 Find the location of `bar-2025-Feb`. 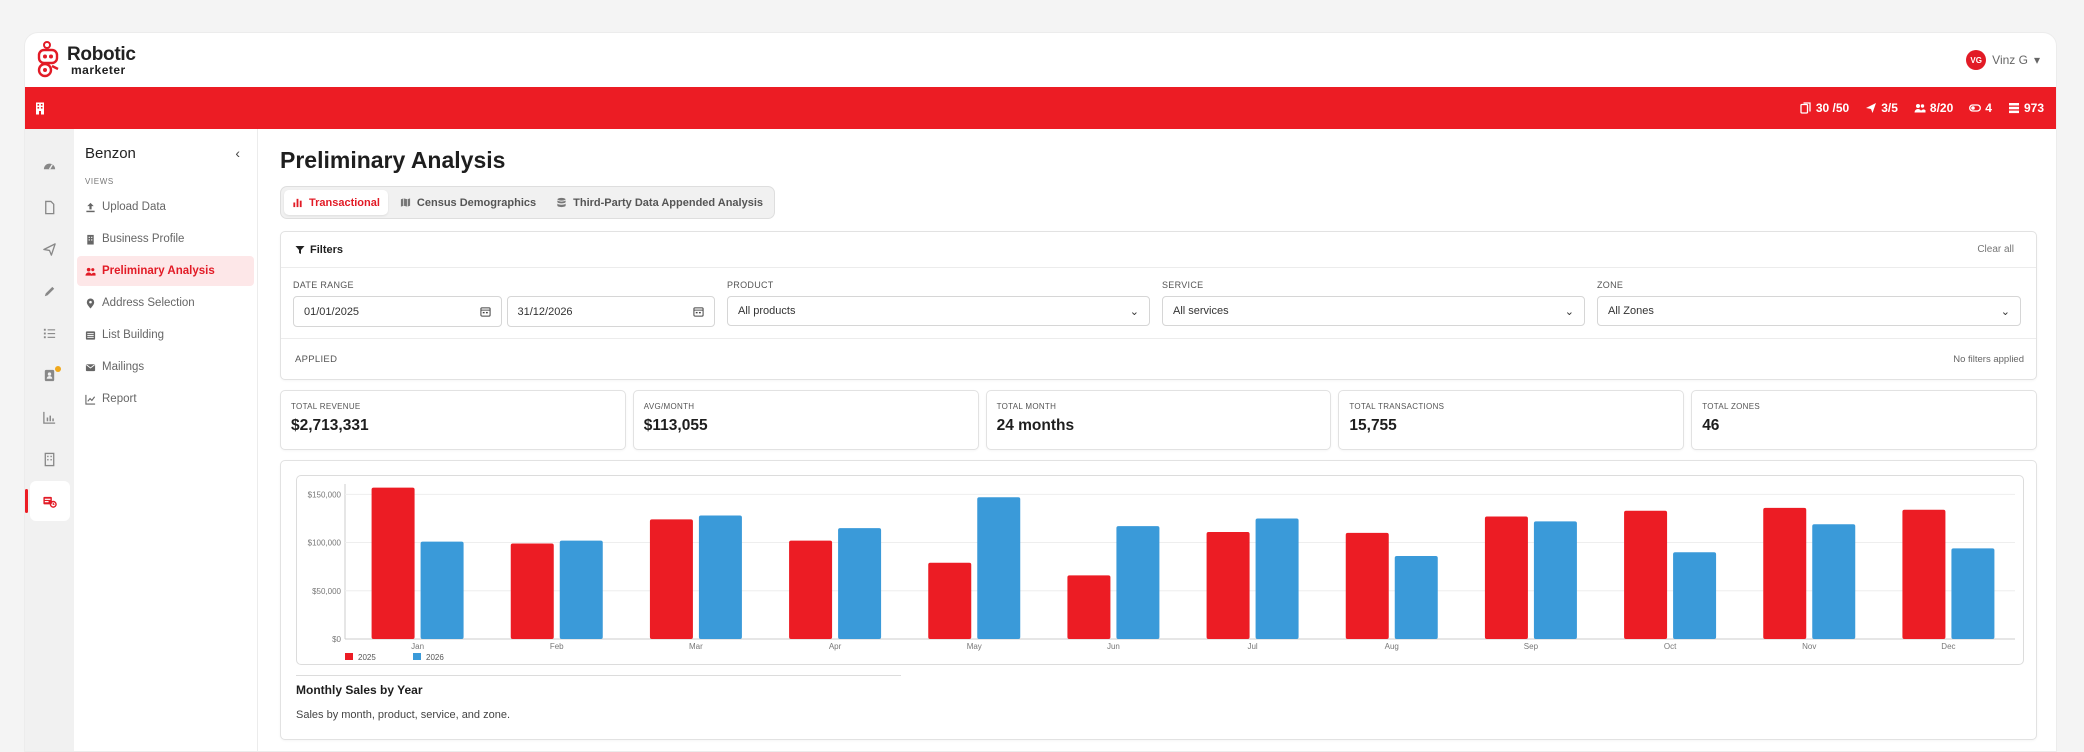

bar-2025-Feb is located at coordinates (532, 591).